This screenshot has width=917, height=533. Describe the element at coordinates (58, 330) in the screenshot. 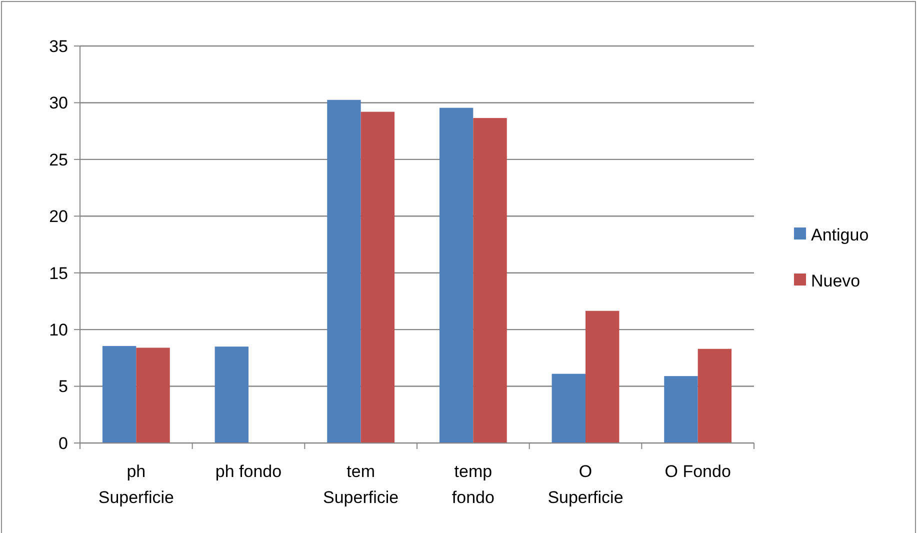

I see `y-tick-label: 10` at that location.